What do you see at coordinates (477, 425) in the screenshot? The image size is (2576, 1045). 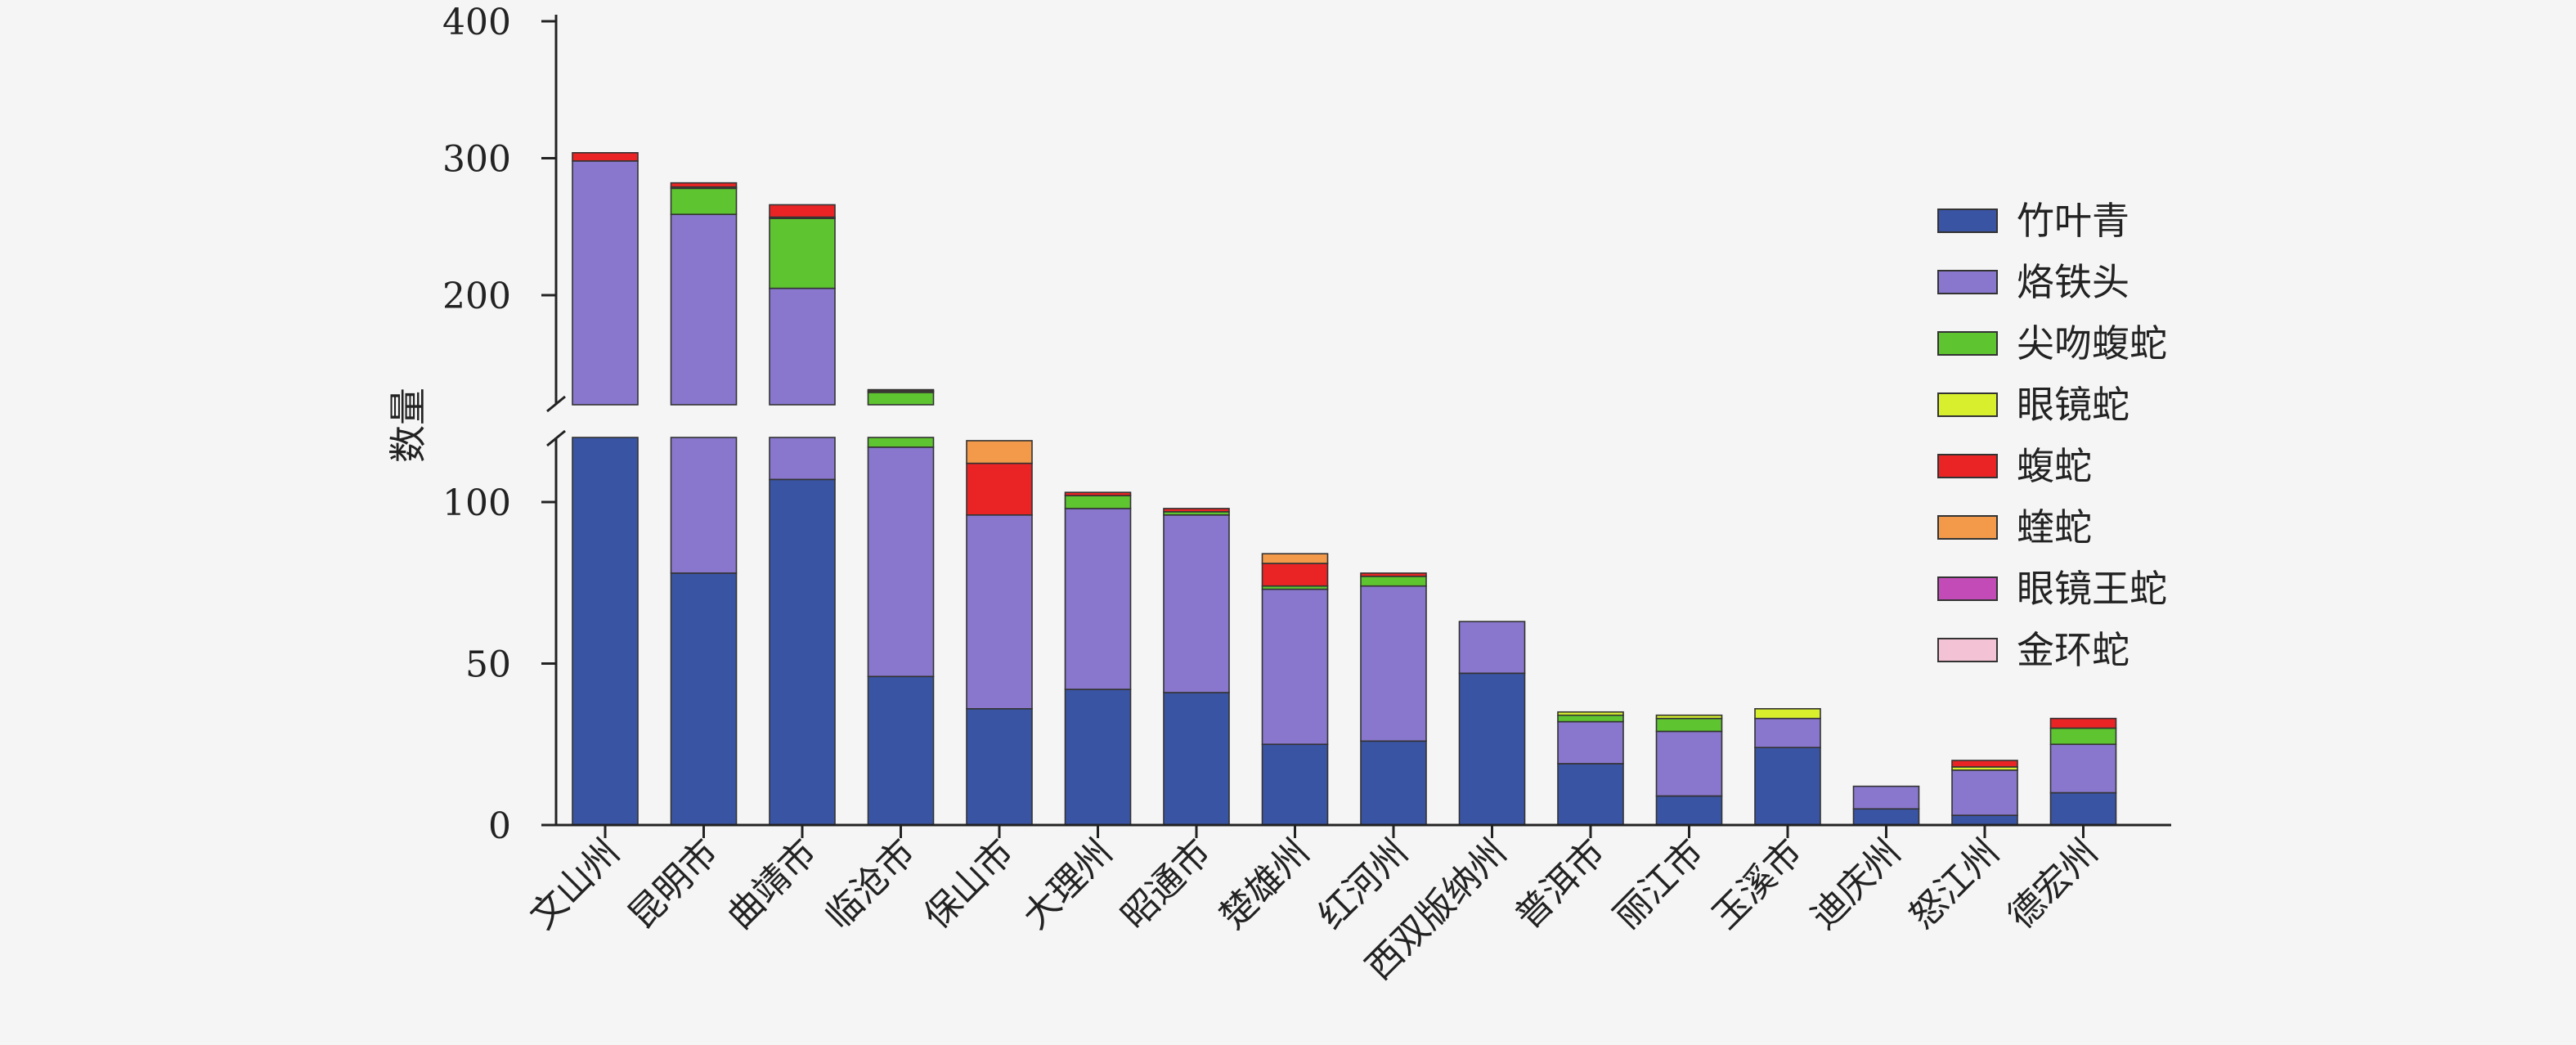 I see `tick-labels-layer: 0 50 100 200 300 400` at bounding box center [477, 425].